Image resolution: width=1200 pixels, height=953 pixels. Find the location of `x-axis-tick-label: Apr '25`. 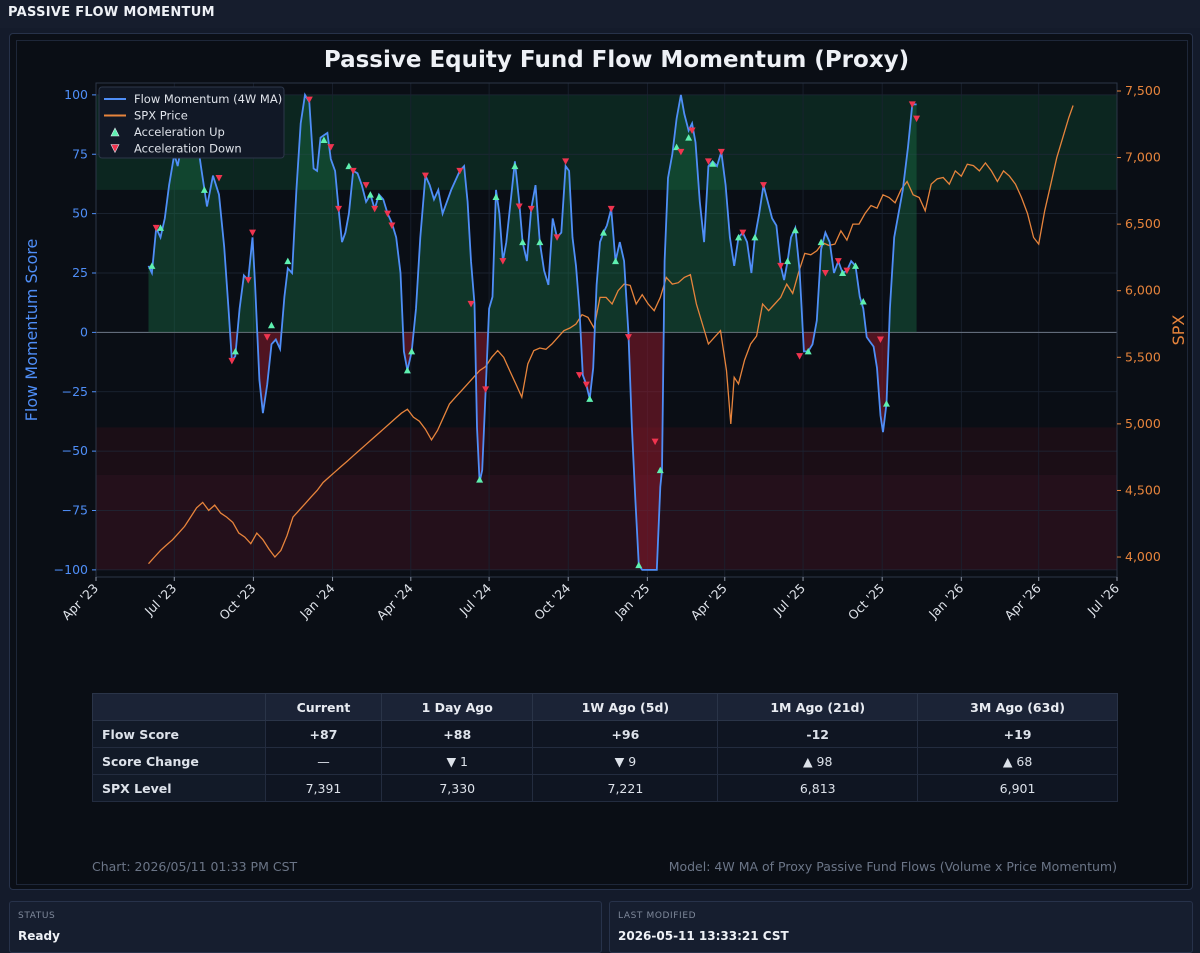

x-axis-tick-label: Apr '25 is located at coordinates (708, 602).